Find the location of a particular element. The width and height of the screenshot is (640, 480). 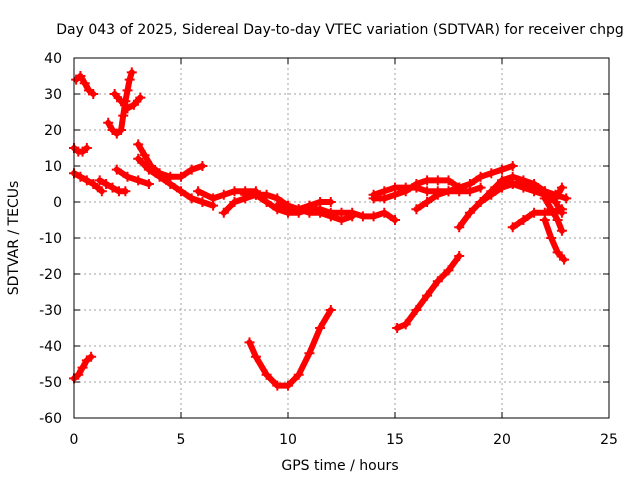

y-tick-label: -40 is located at coordinates (50, 347).